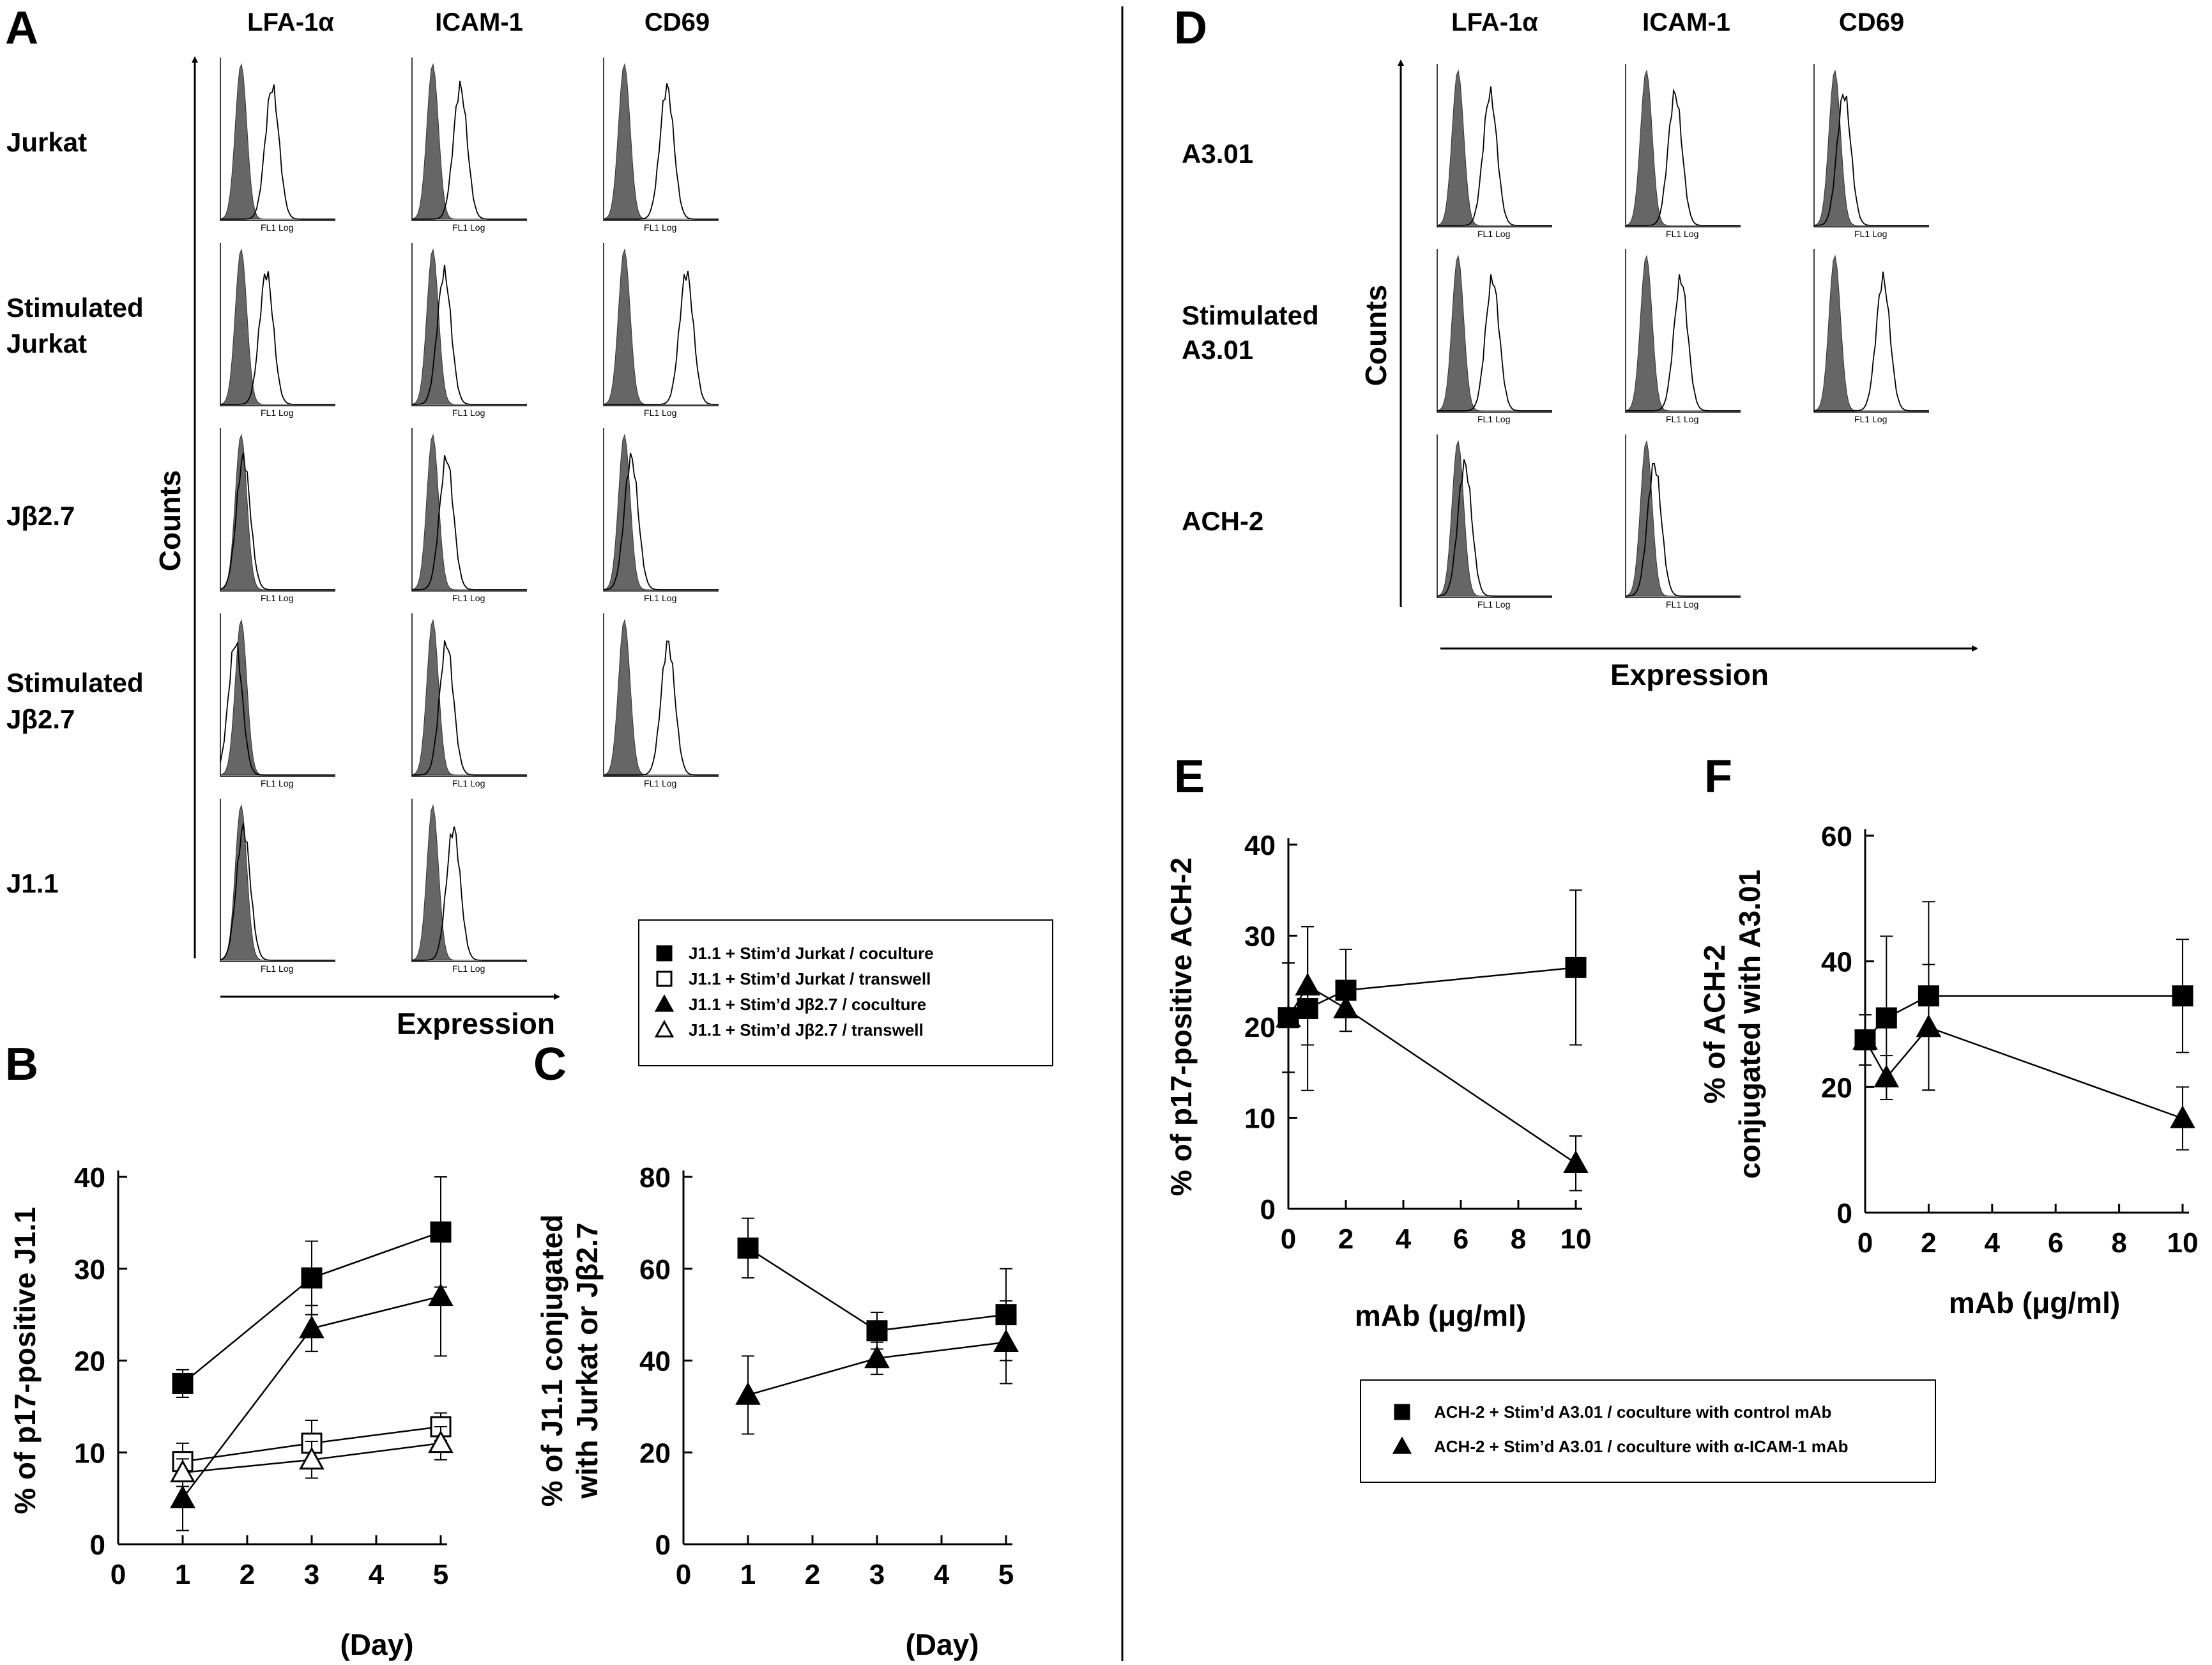  What do you see at coordinates (1260, 1119) in the screenshot?
I see `y-tick-label: 10` at bounding box center [1260, 1119].